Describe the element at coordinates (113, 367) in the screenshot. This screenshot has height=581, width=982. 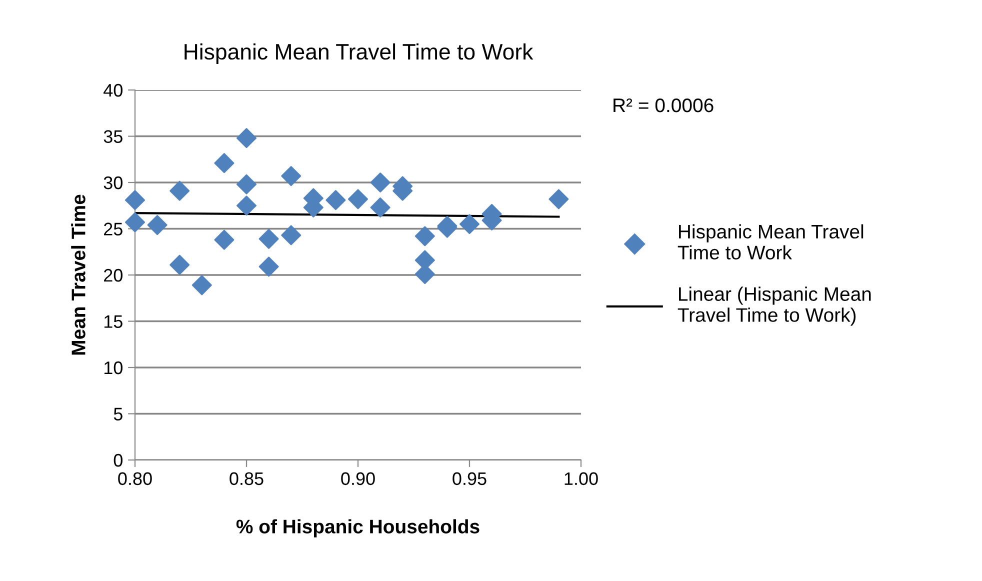
I see `y-tick-label: 10` at that location.